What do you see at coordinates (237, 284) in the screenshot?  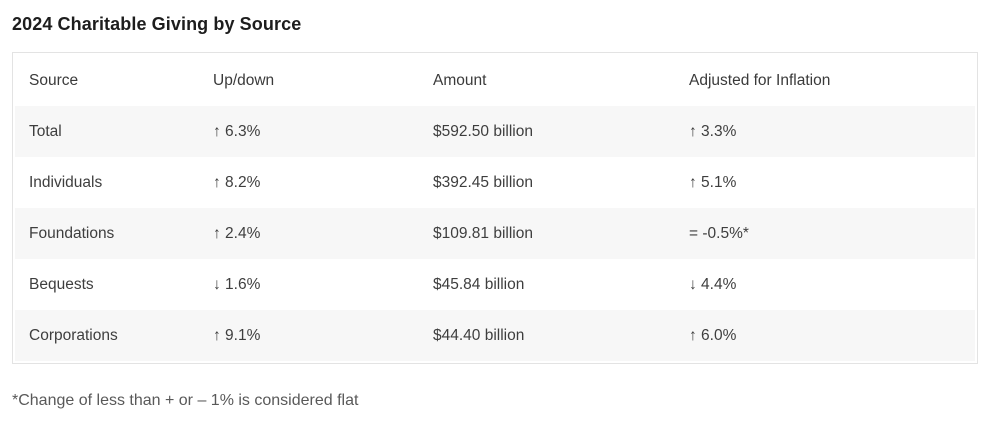 I see `cell-updown: ↓ 1.6%` at bounding box center [237, 284].